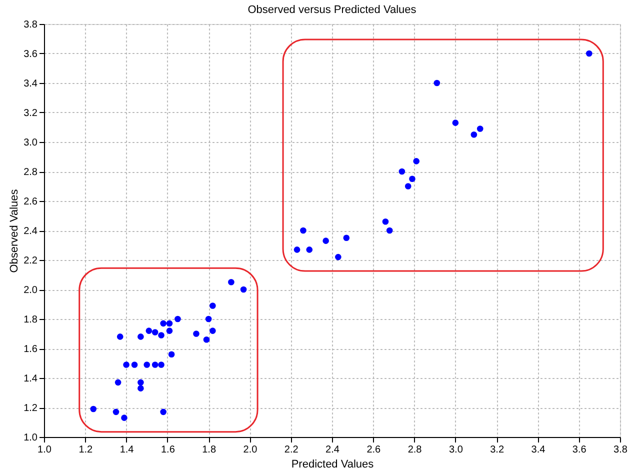  I want to click on y-tick-label: 2.0, so click(31, 290).